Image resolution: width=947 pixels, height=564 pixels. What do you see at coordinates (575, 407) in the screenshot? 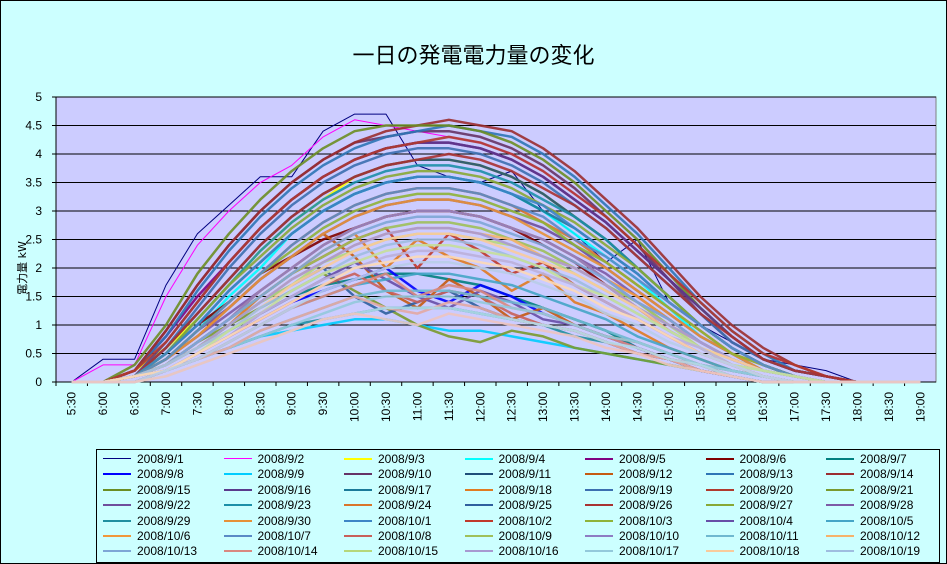
I see `x-tick-label: 13:30` at bounding box center [575, 407].